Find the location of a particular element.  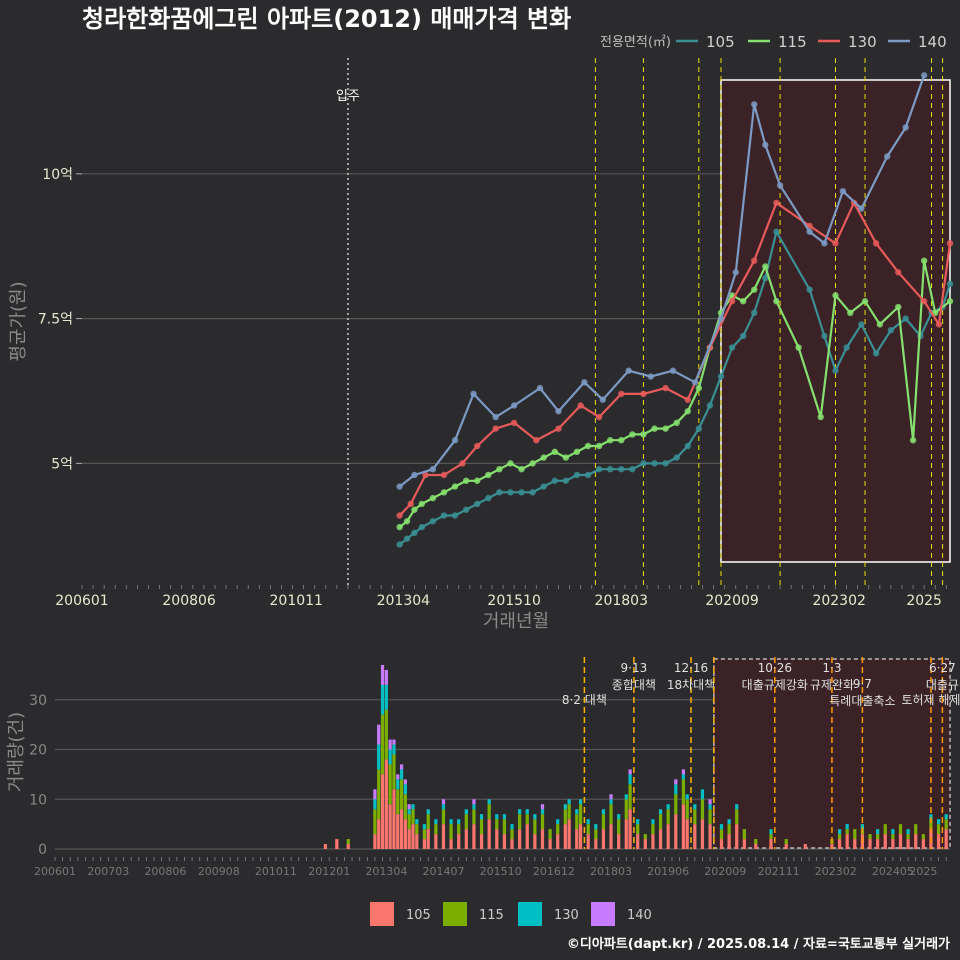

x-tick-label: 201510 is located at coordinates (513, 601).